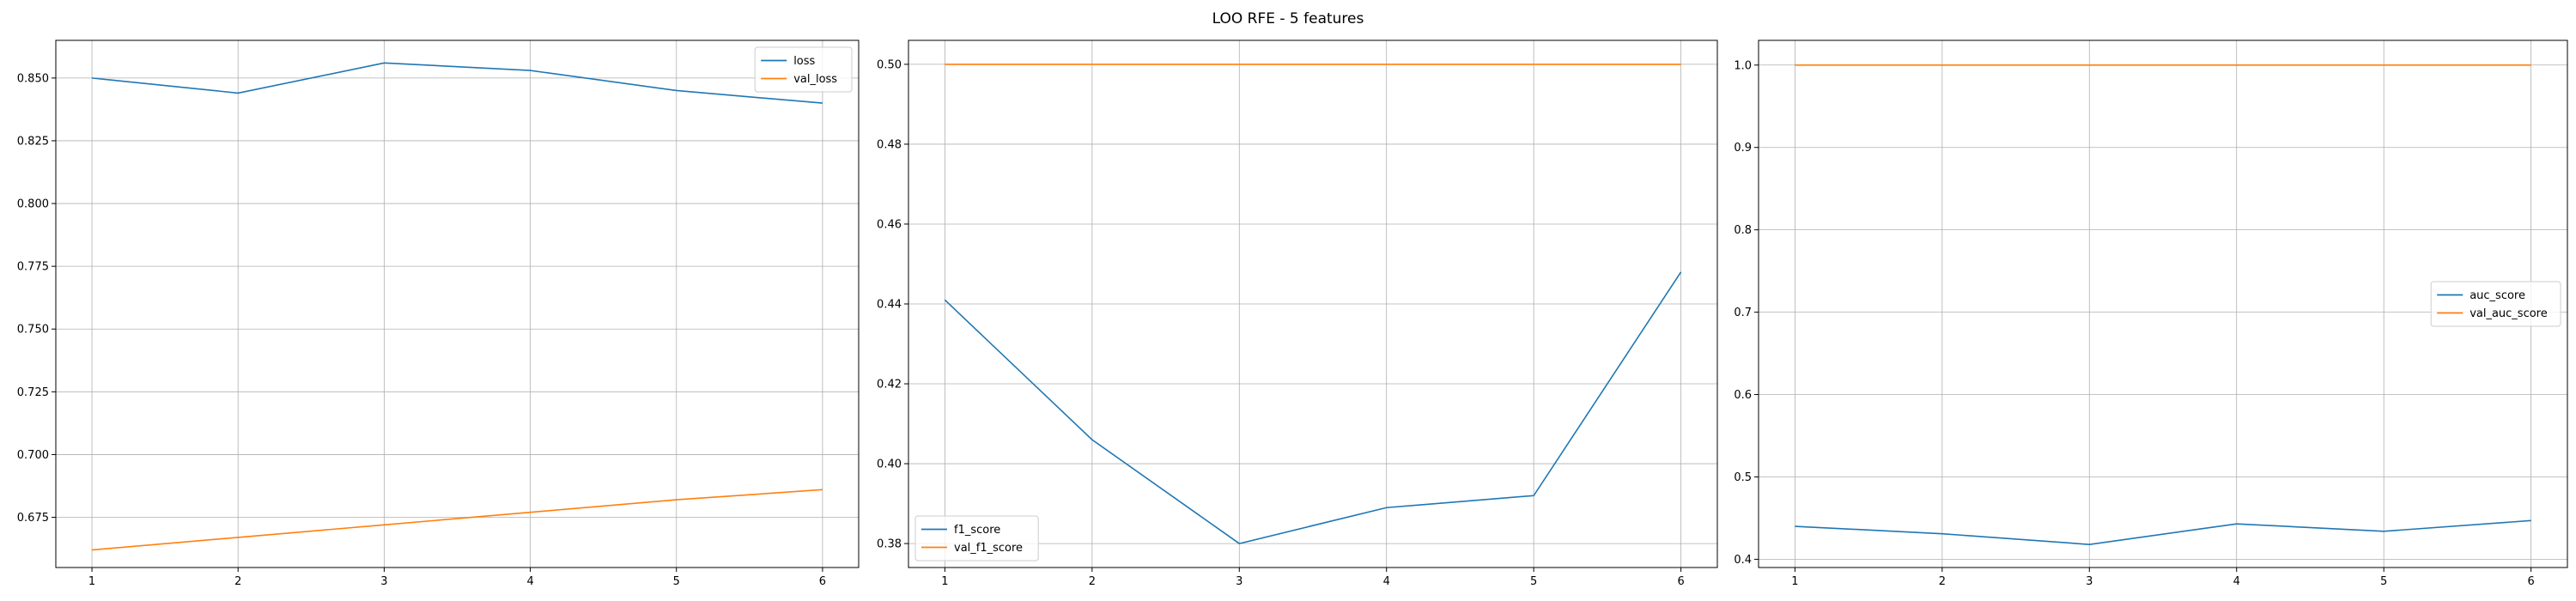  What do you see at coordinates (889, 224) in the screenshot?
I see `y-tick-label: 0.46` at bounding box center [889, 224].